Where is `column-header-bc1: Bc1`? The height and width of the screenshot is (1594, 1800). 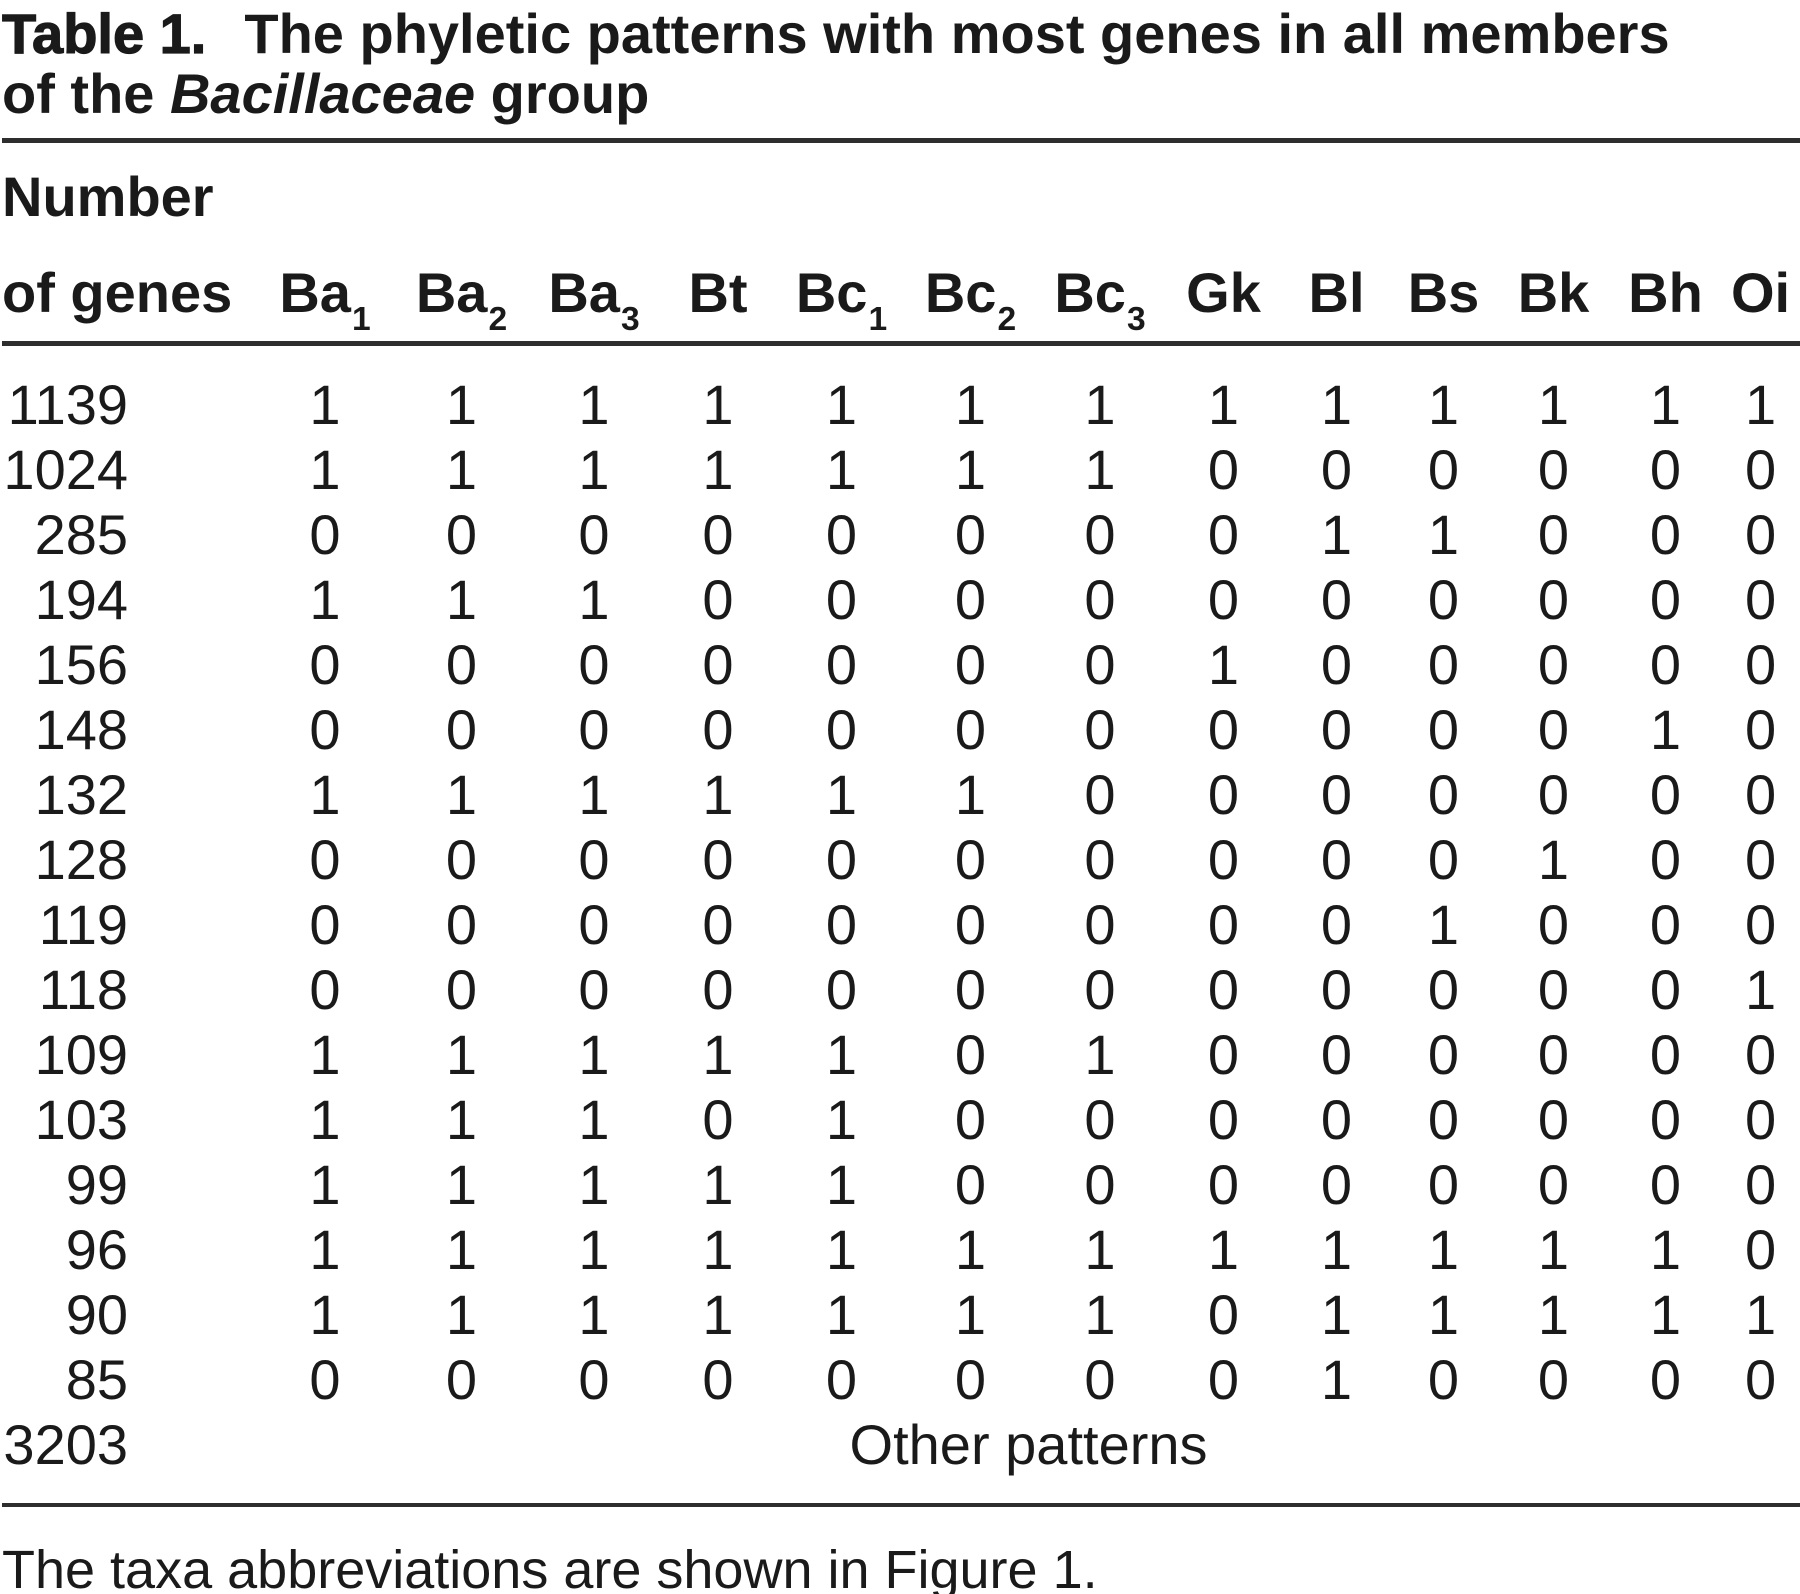 column-header-bc1: Bc1 is located at coordinates (841, 286).